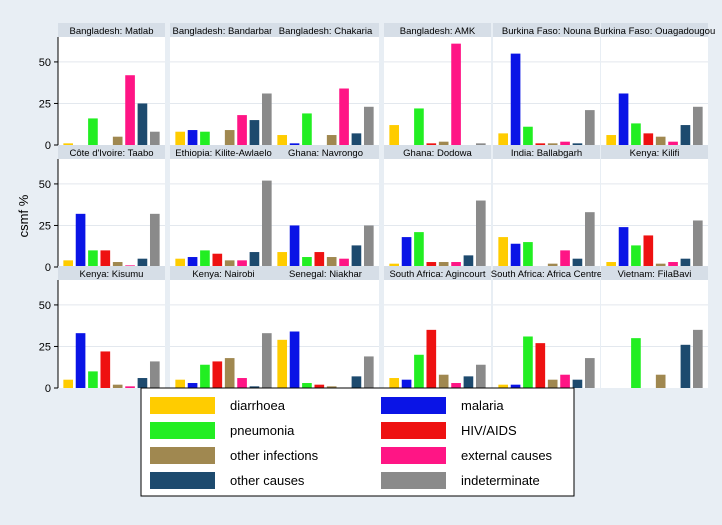  I want to click on panel-title: Senegal: Niakhar, so click(325, 274).